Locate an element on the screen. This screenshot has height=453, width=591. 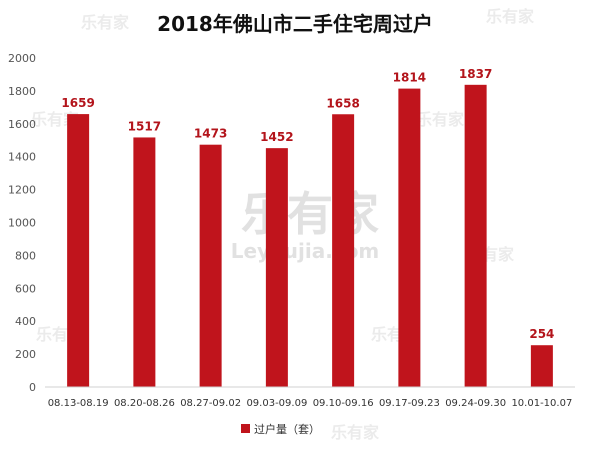
data-label: 1658 is located at coordinates (342, 103).